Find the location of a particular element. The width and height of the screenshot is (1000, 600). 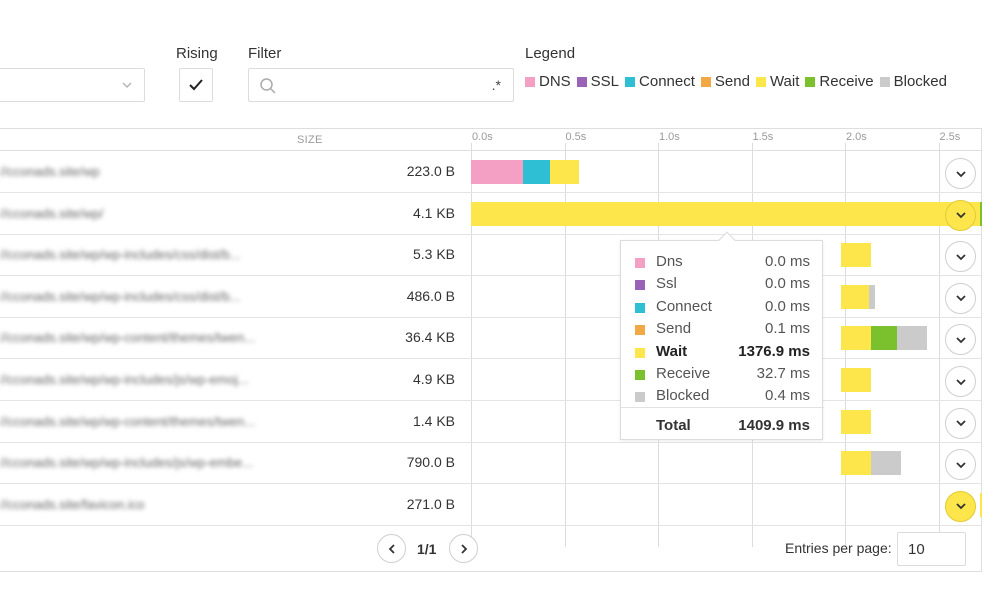

tooltip-total-value: 1409.9 ms is located at coordinates (774, 425).